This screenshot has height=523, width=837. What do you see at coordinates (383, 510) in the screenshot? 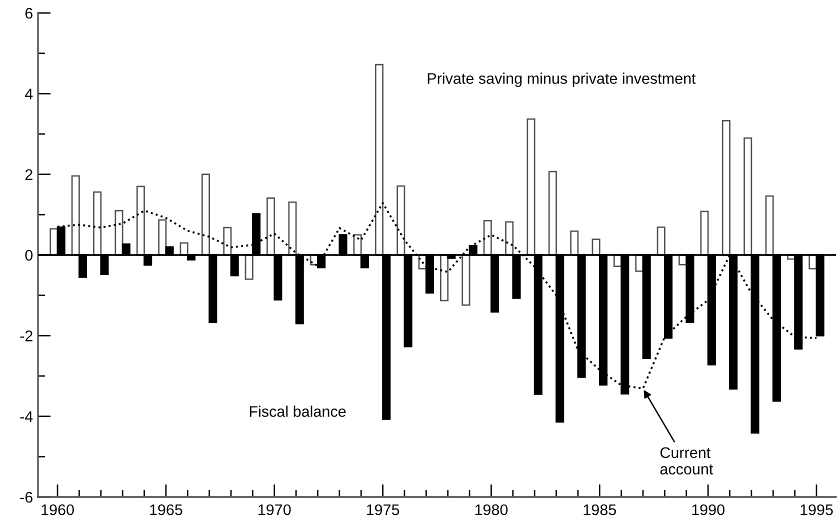
I see `x-tick-label: 1975` at bounding box center [383, 510].